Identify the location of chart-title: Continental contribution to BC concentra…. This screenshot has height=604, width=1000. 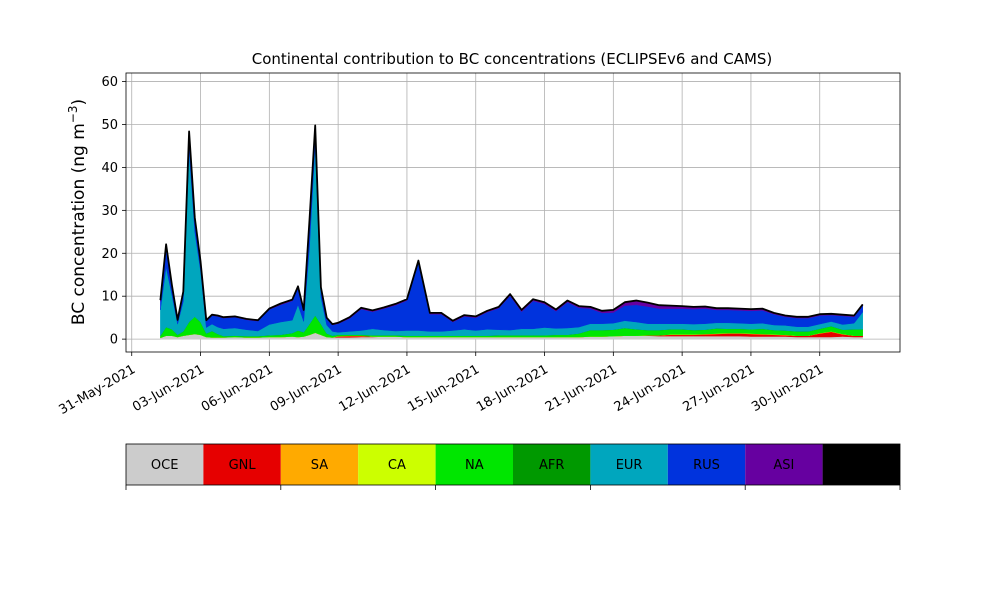
(512, 59).